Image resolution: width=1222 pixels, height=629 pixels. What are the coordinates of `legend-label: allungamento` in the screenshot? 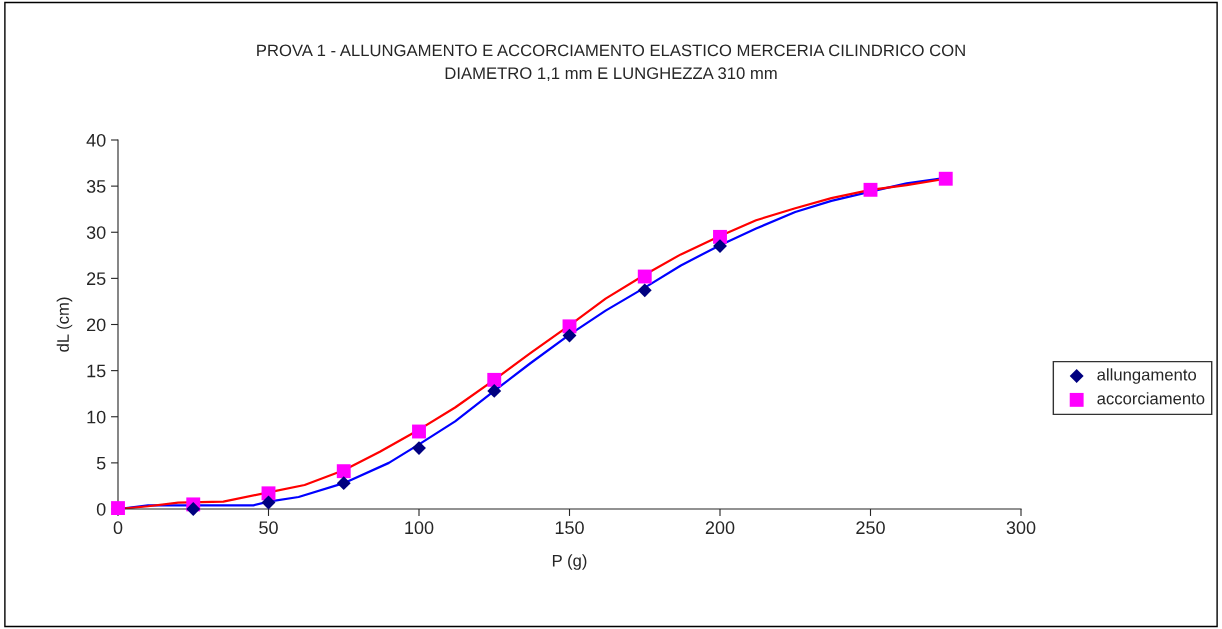 It's located at (1147, 376).